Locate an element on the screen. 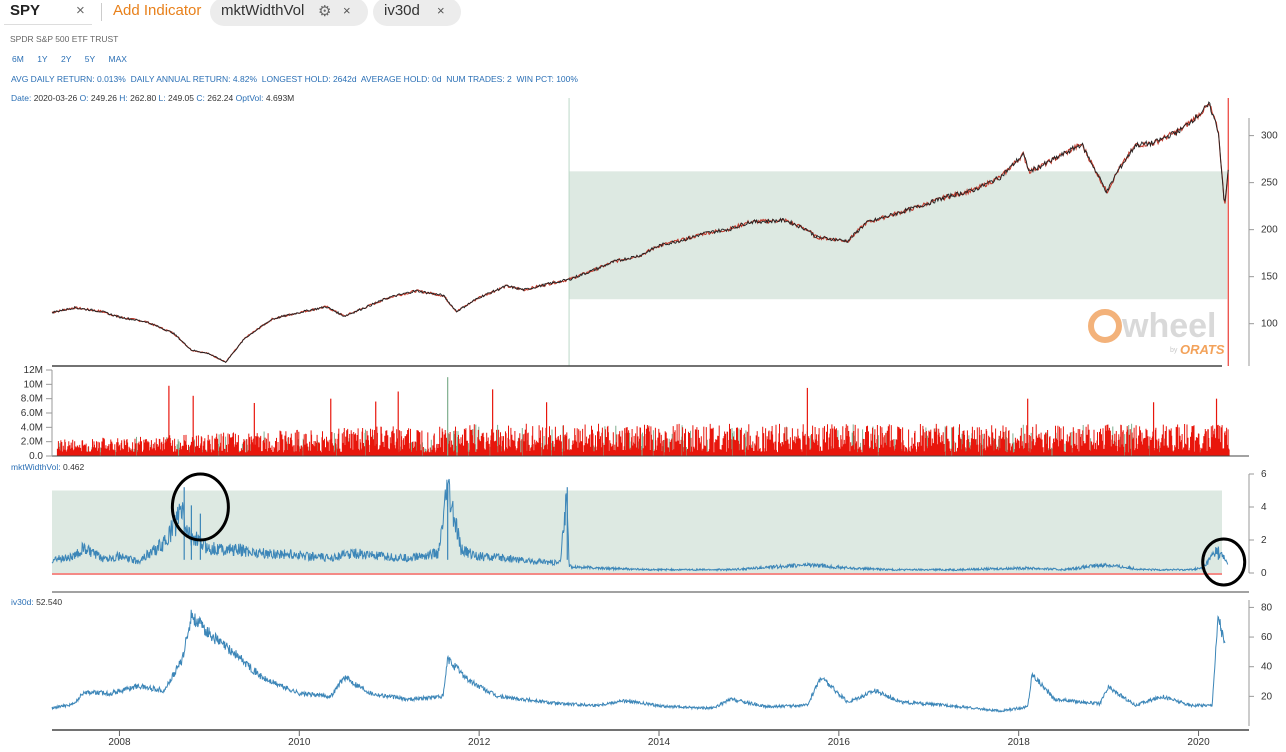 This screenshot has height=752, width=1286. wheel-logo-by: by is located at coordinates (1174, 350).